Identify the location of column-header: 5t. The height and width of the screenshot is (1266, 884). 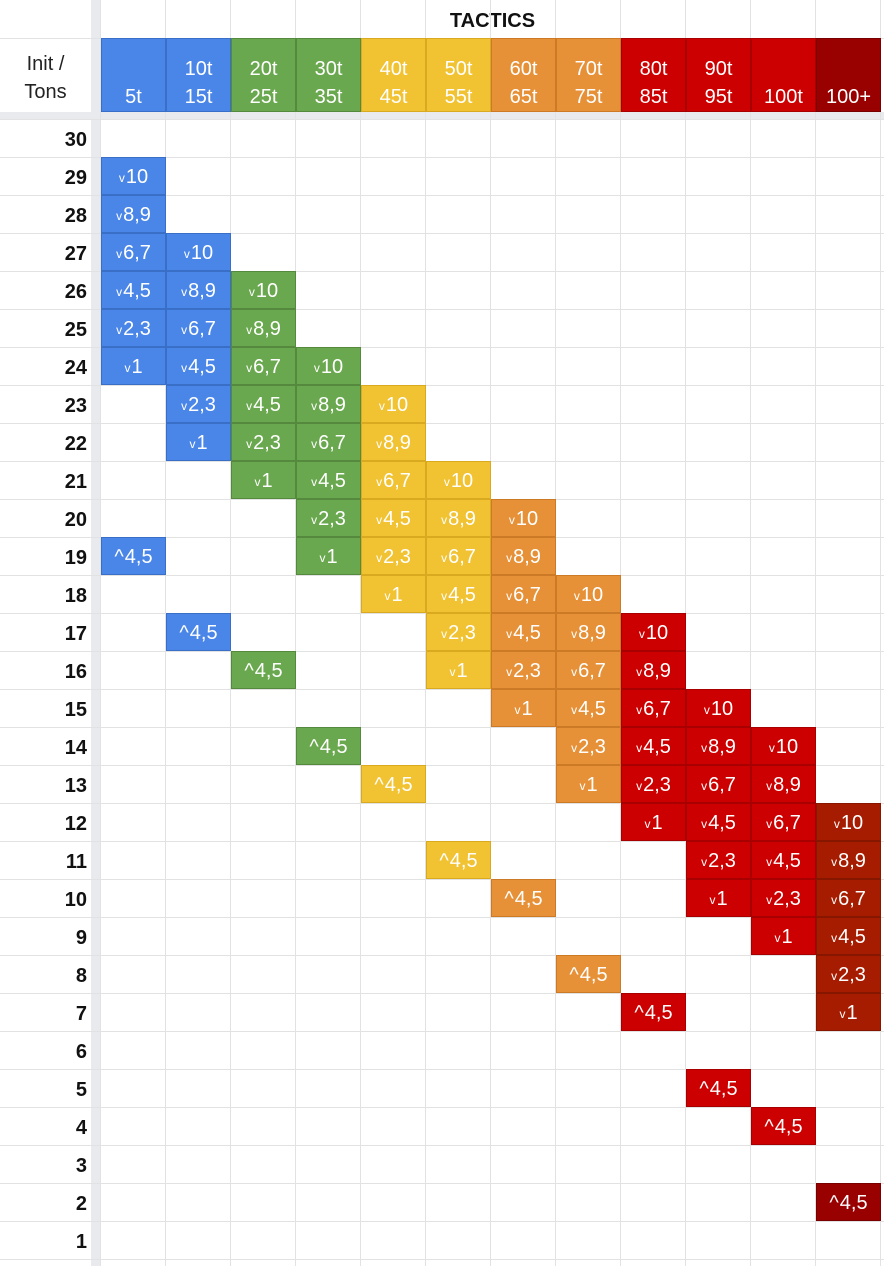
(133, 75).